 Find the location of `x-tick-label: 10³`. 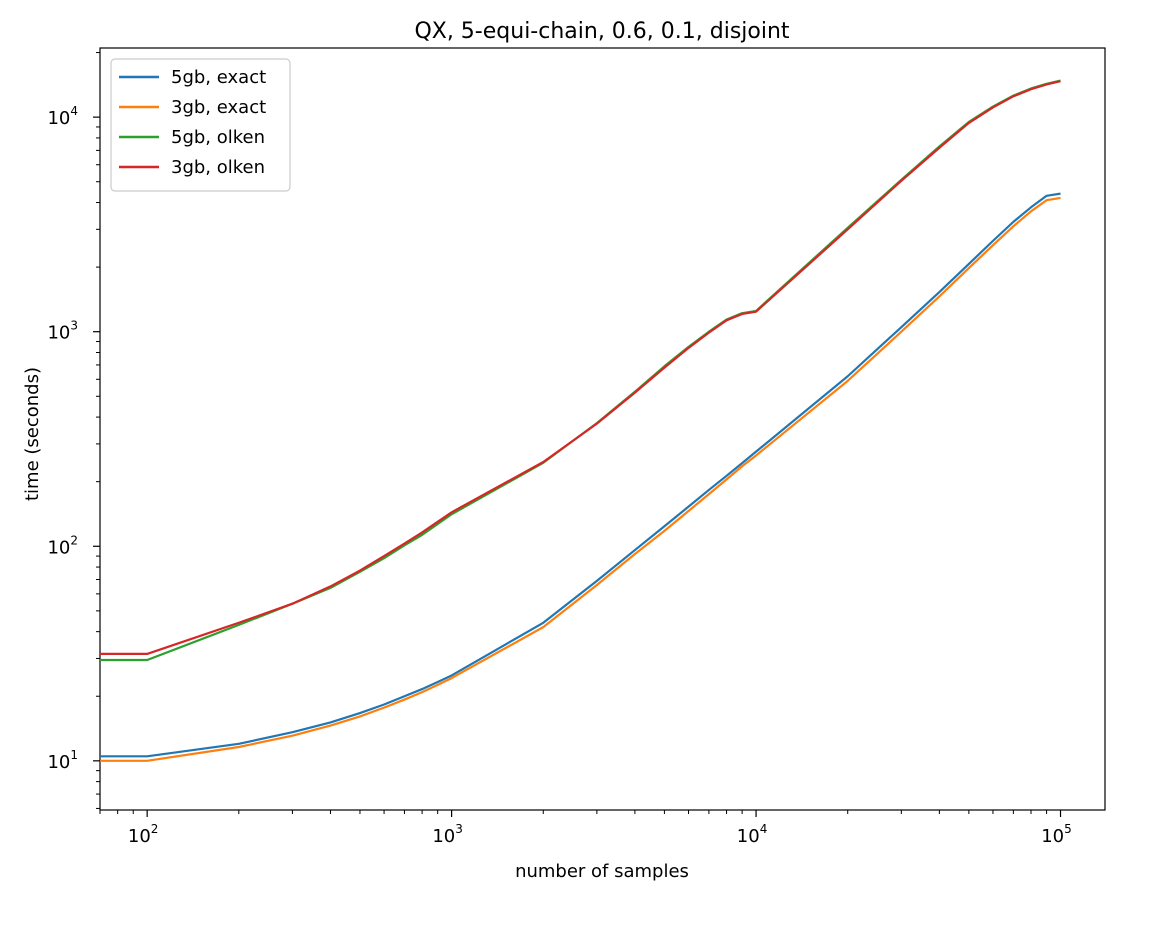

x-tick-label: 10³ is located at coordinates (447, 834).